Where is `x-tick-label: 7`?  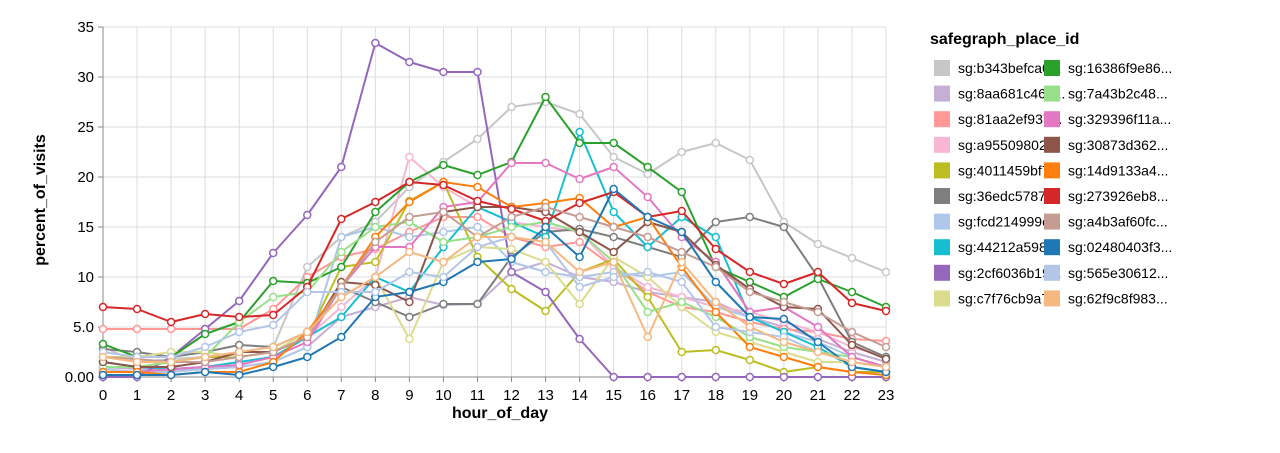
x-tick-label: 7 is located at coordinates (341, 395).